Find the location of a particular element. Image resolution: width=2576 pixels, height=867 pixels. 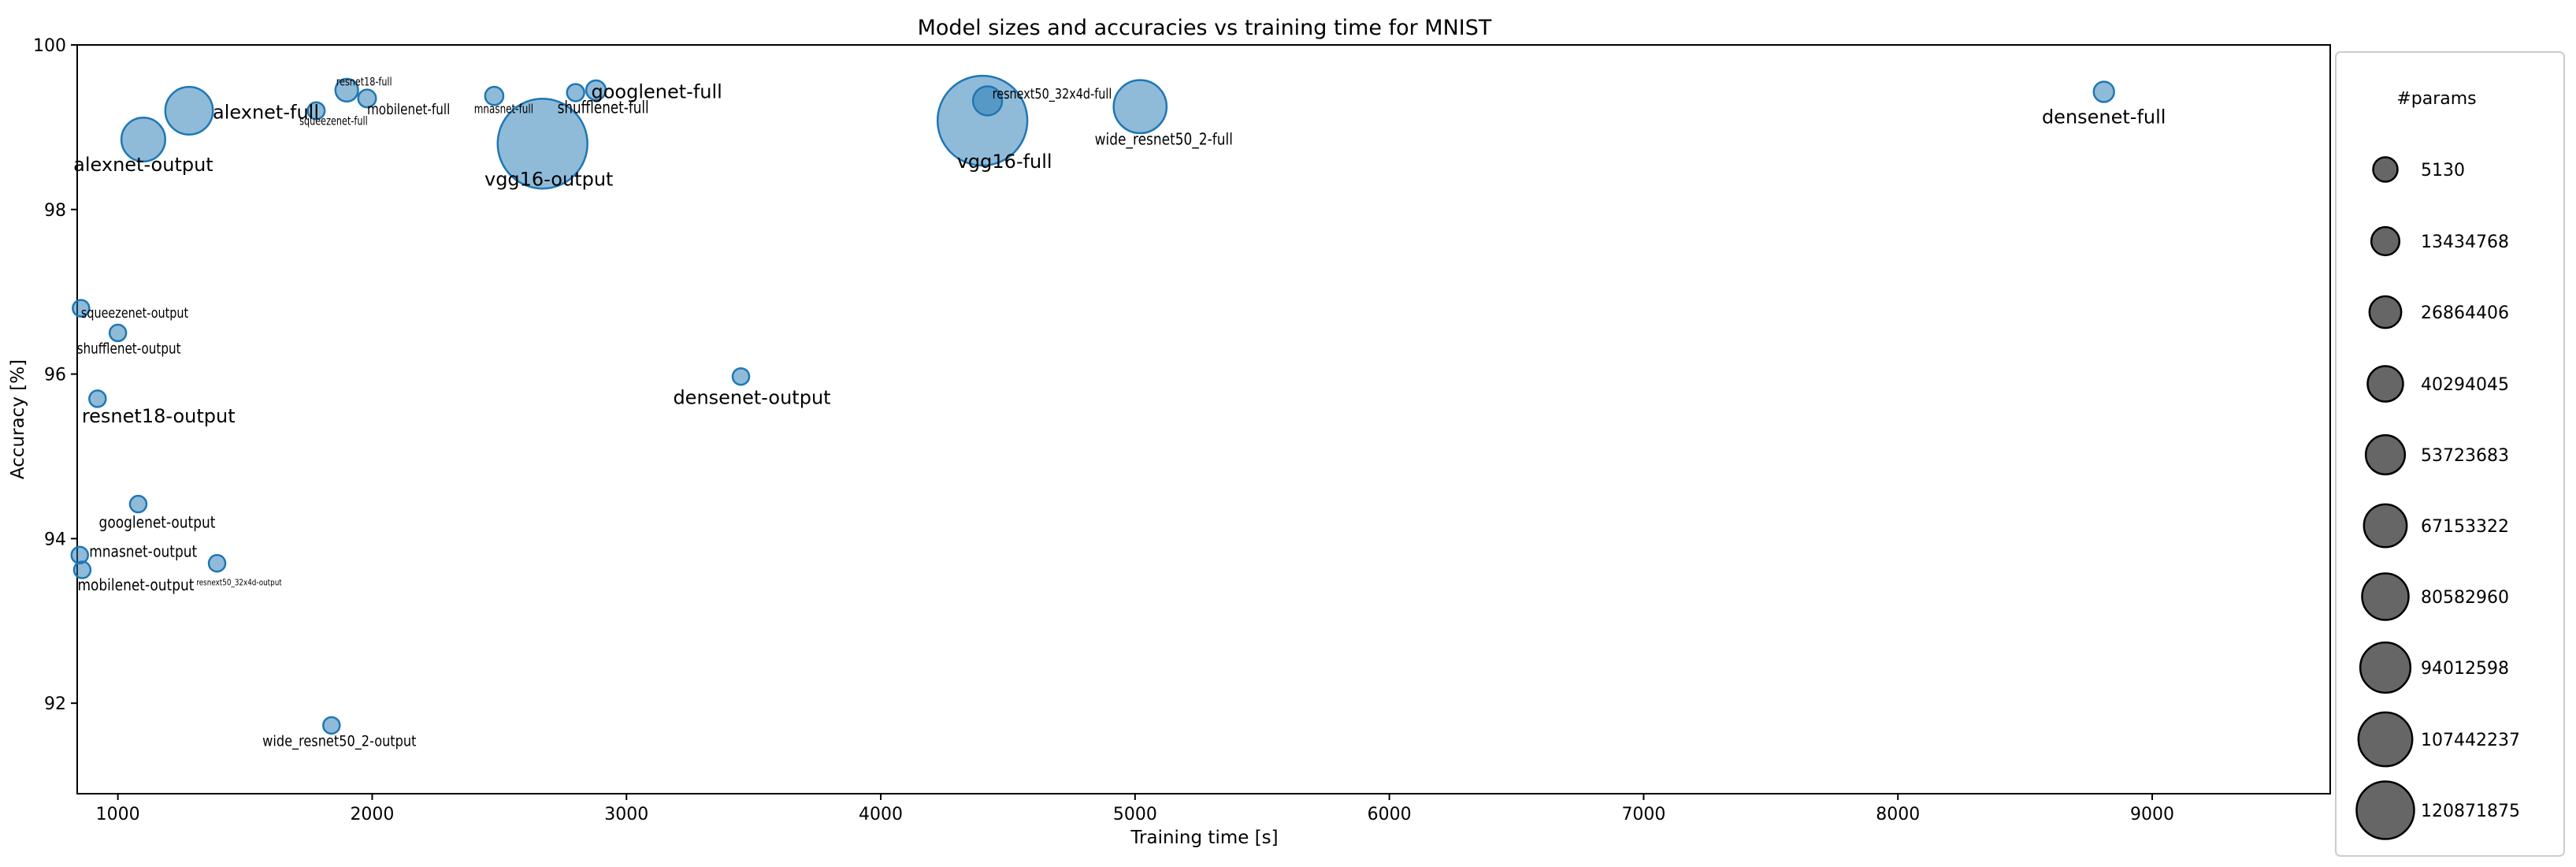

point-label: squeezenet-output is located at coordinates (134, 313).